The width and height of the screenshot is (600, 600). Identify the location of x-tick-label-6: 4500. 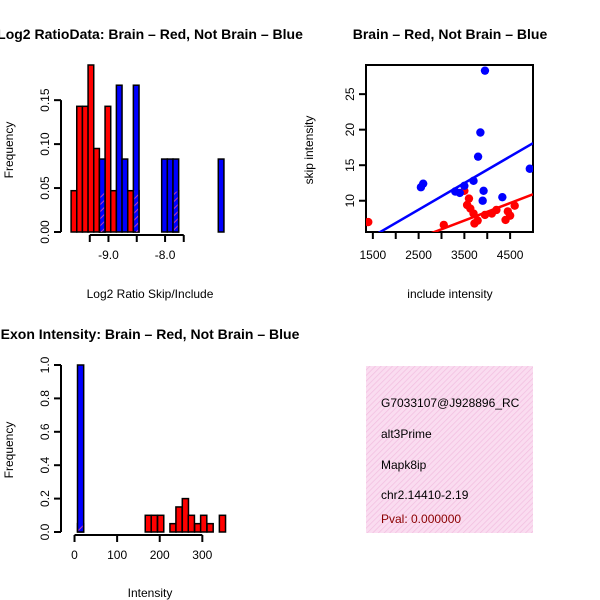
(510, 255).